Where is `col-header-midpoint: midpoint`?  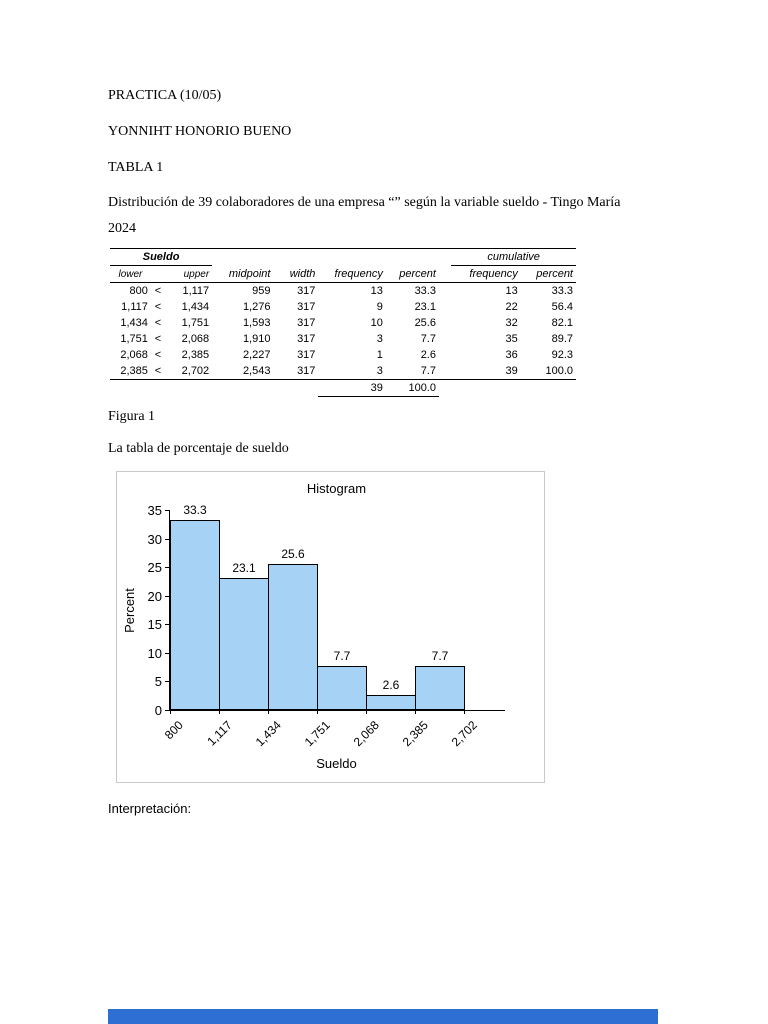
col-header-midpoint: midpoint is located at coordinates (243, 274).